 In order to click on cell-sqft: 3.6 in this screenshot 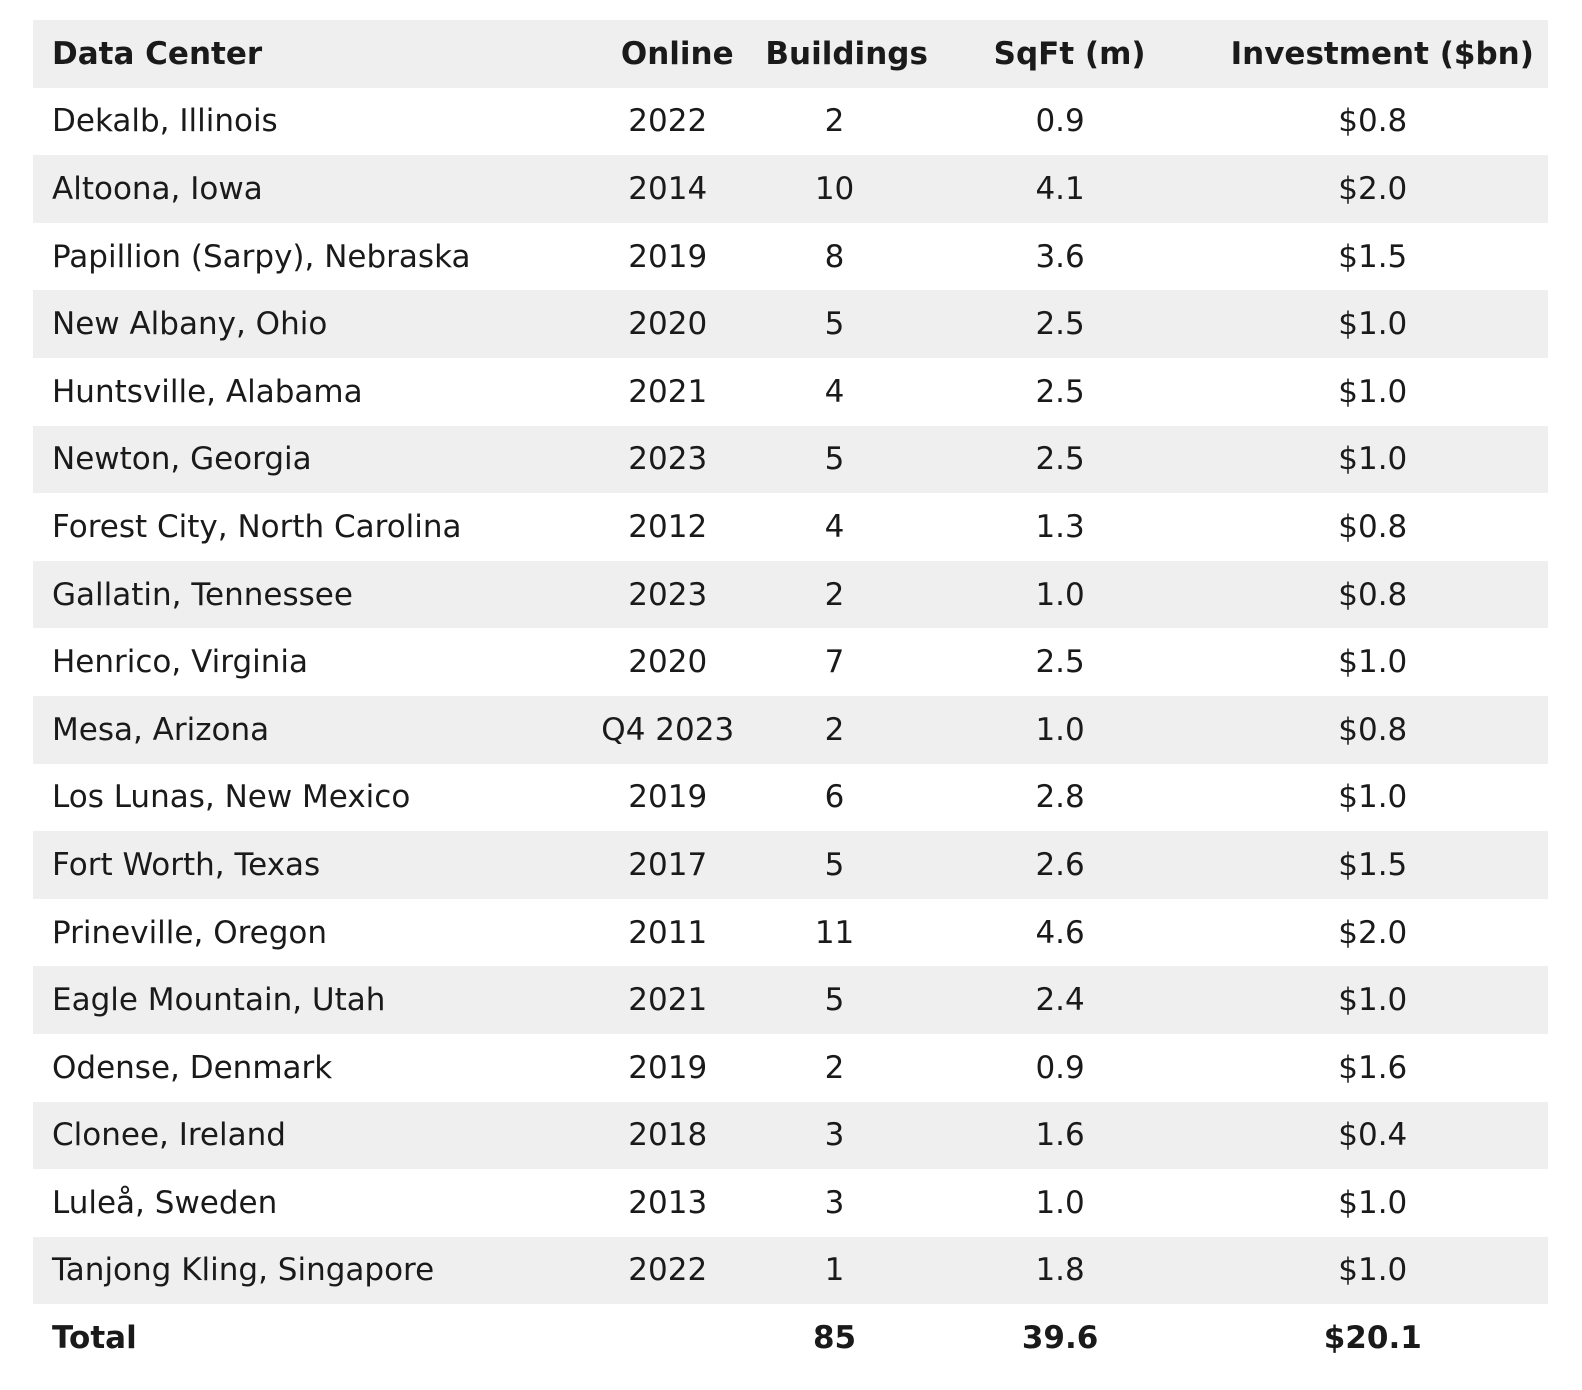, I will do `click(1060, 256)`.